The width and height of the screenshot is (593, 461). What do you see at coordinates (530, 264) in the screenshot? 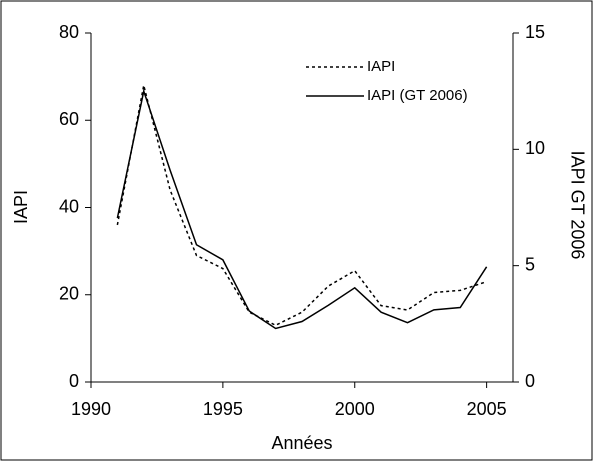
I see `y2-tick-label: 5` at bounding box center [530, 264].